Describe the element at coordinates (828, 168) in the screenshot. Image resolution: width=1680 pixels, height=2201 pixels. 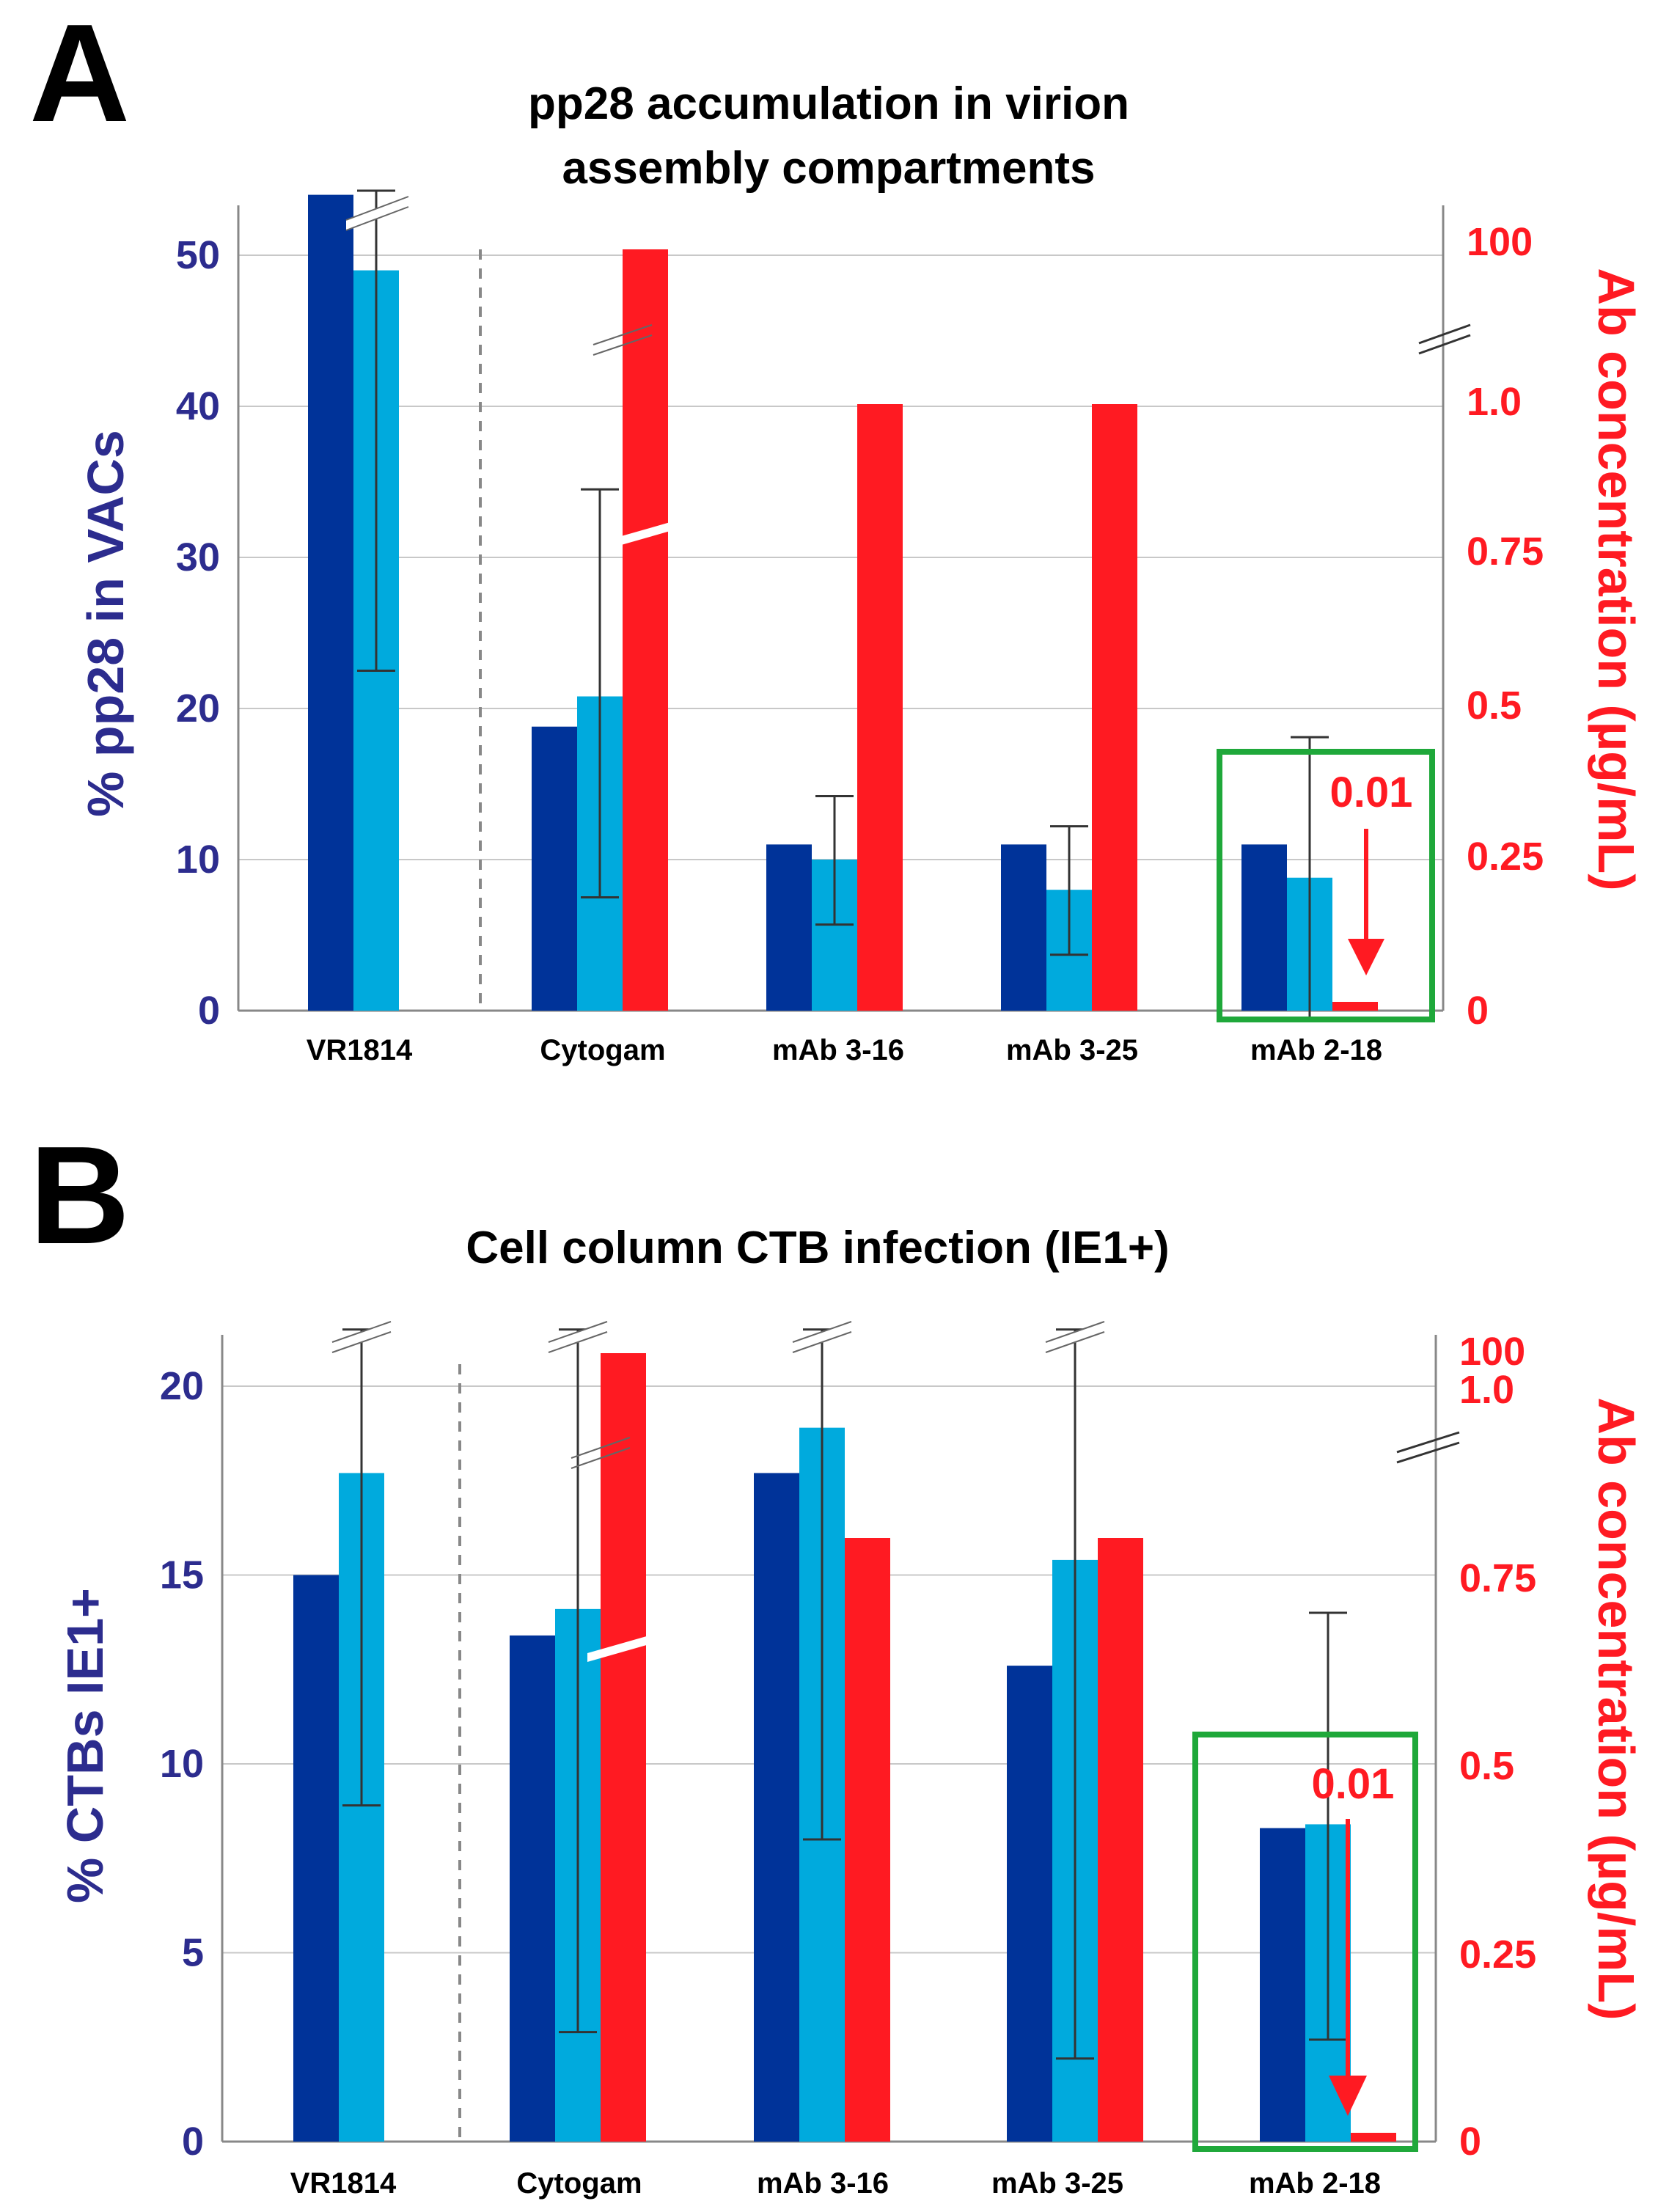
I see `chart-title-line2: assembly compartments` at that location.